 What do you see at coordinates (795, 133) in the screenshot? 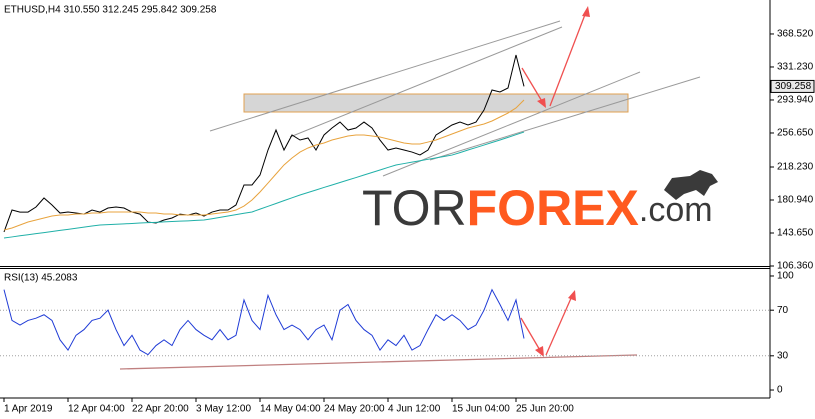
I see `y-tick-label: 256.650` at bounding box center [795, 133].